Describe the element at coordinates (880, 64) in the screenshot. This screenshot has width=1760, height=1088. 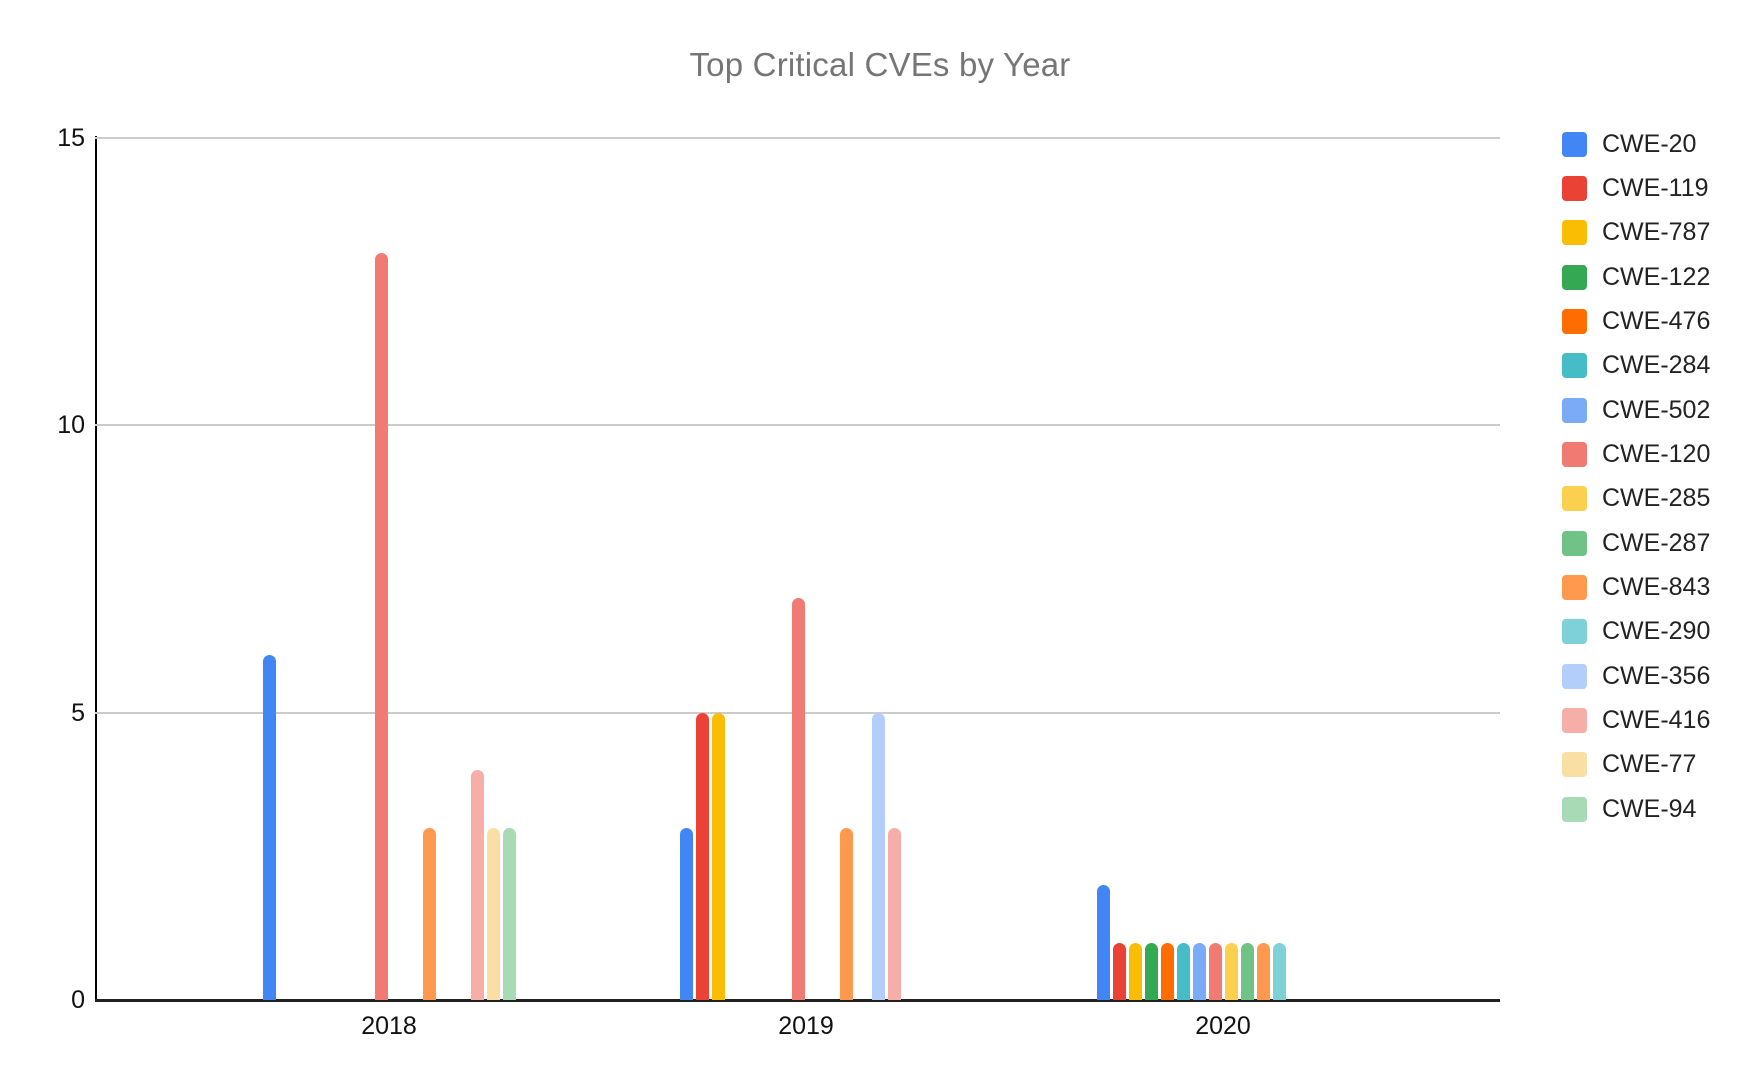
I see `chart-title: Top Critical CVEs by Year` at that location.